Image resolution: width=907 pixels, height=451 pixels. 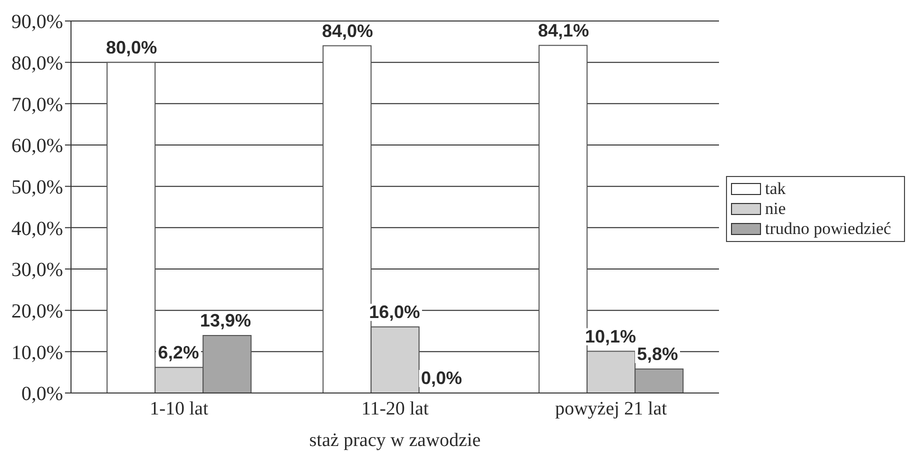 I want to click on data-label: 0,0%, so click(x=441, y=378).